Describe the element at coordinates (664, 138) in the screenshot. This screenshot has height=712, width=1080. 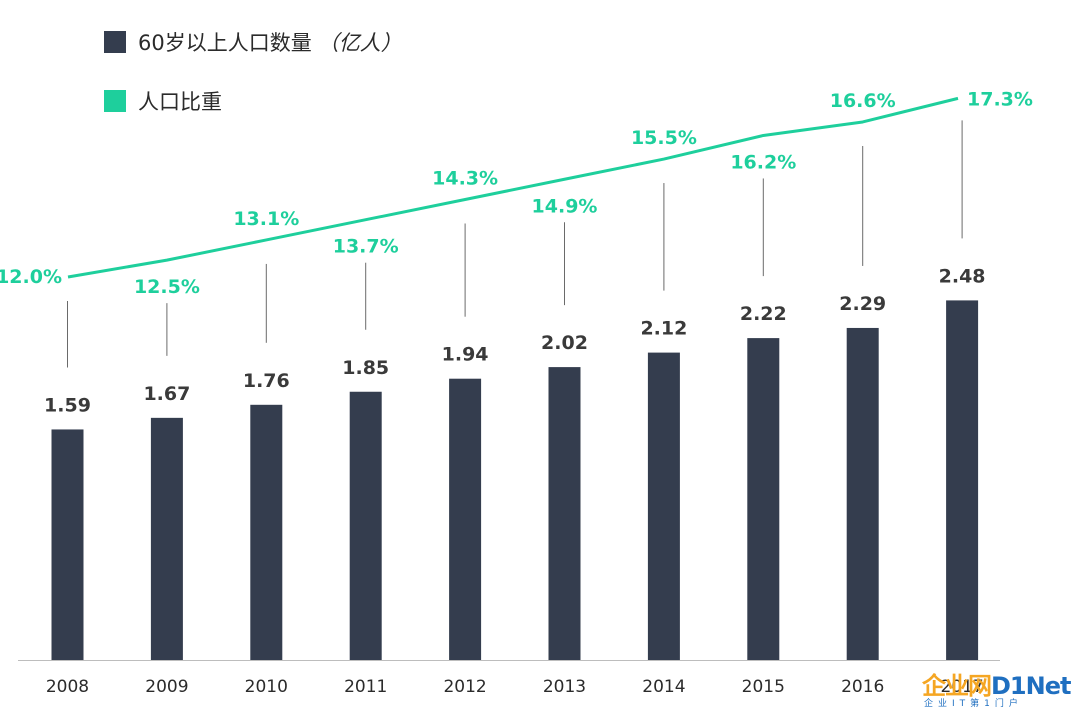
I see `proportion-label: 15.5%` at that location.